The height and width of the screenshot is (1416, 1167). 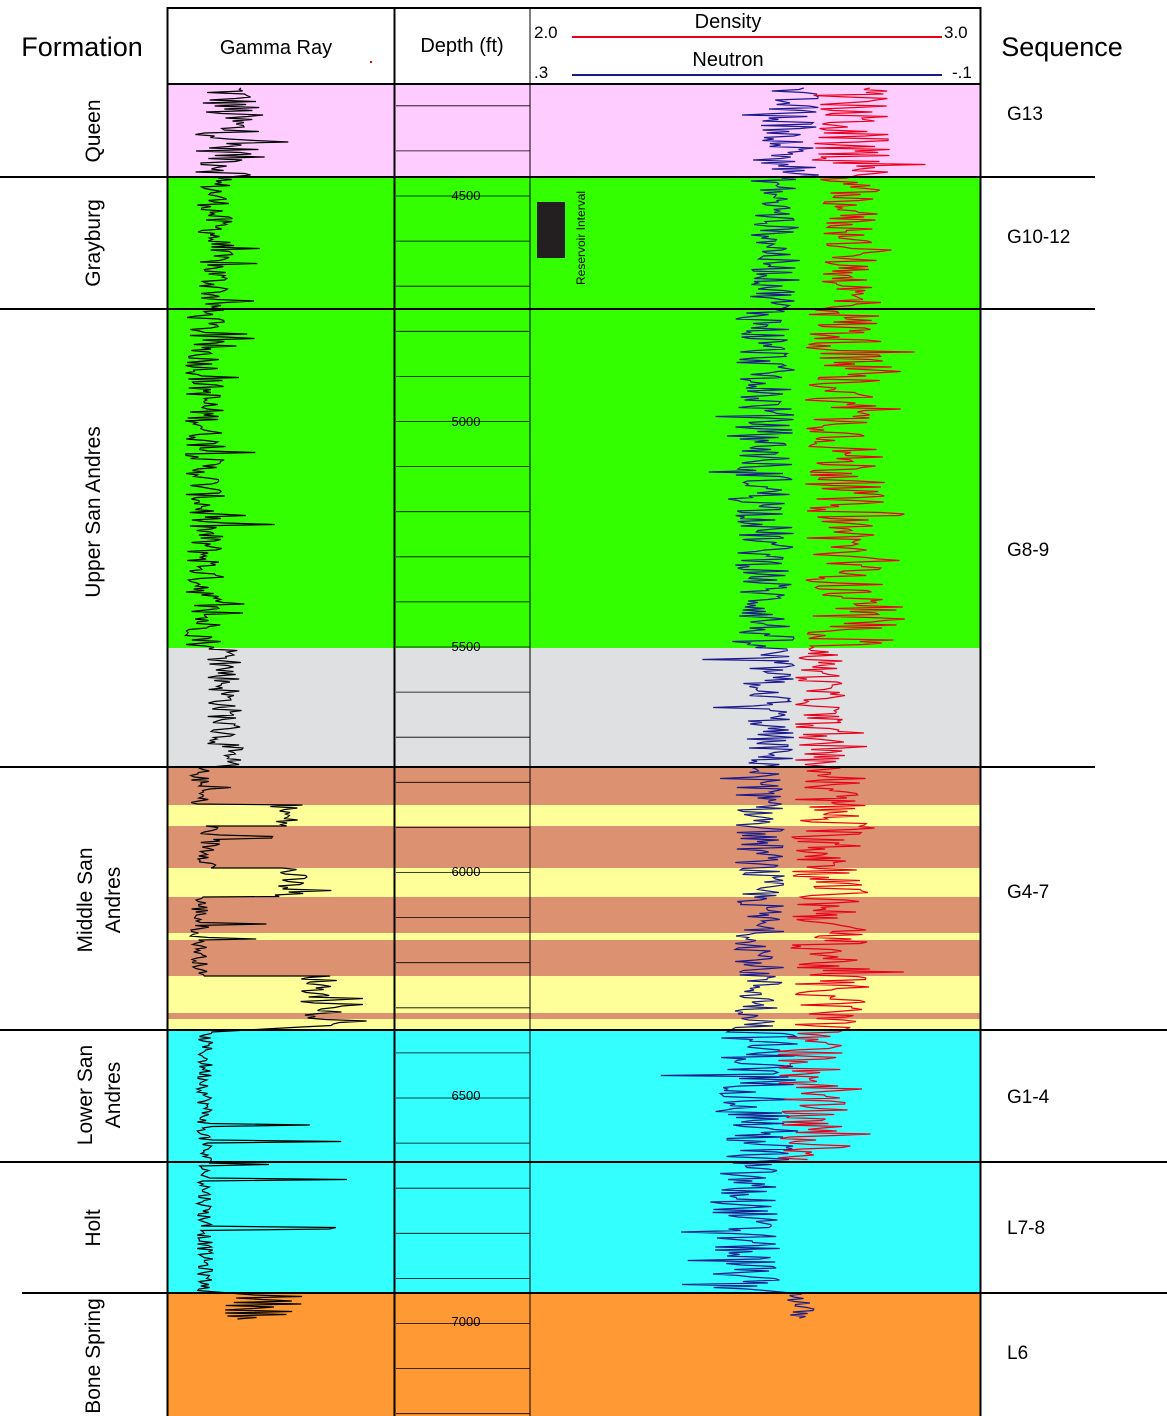 What do you see at coordinates (962, 72) in the screenshot?
I see `neutron-scale-max: -.1` at bounding box center [962, 72].